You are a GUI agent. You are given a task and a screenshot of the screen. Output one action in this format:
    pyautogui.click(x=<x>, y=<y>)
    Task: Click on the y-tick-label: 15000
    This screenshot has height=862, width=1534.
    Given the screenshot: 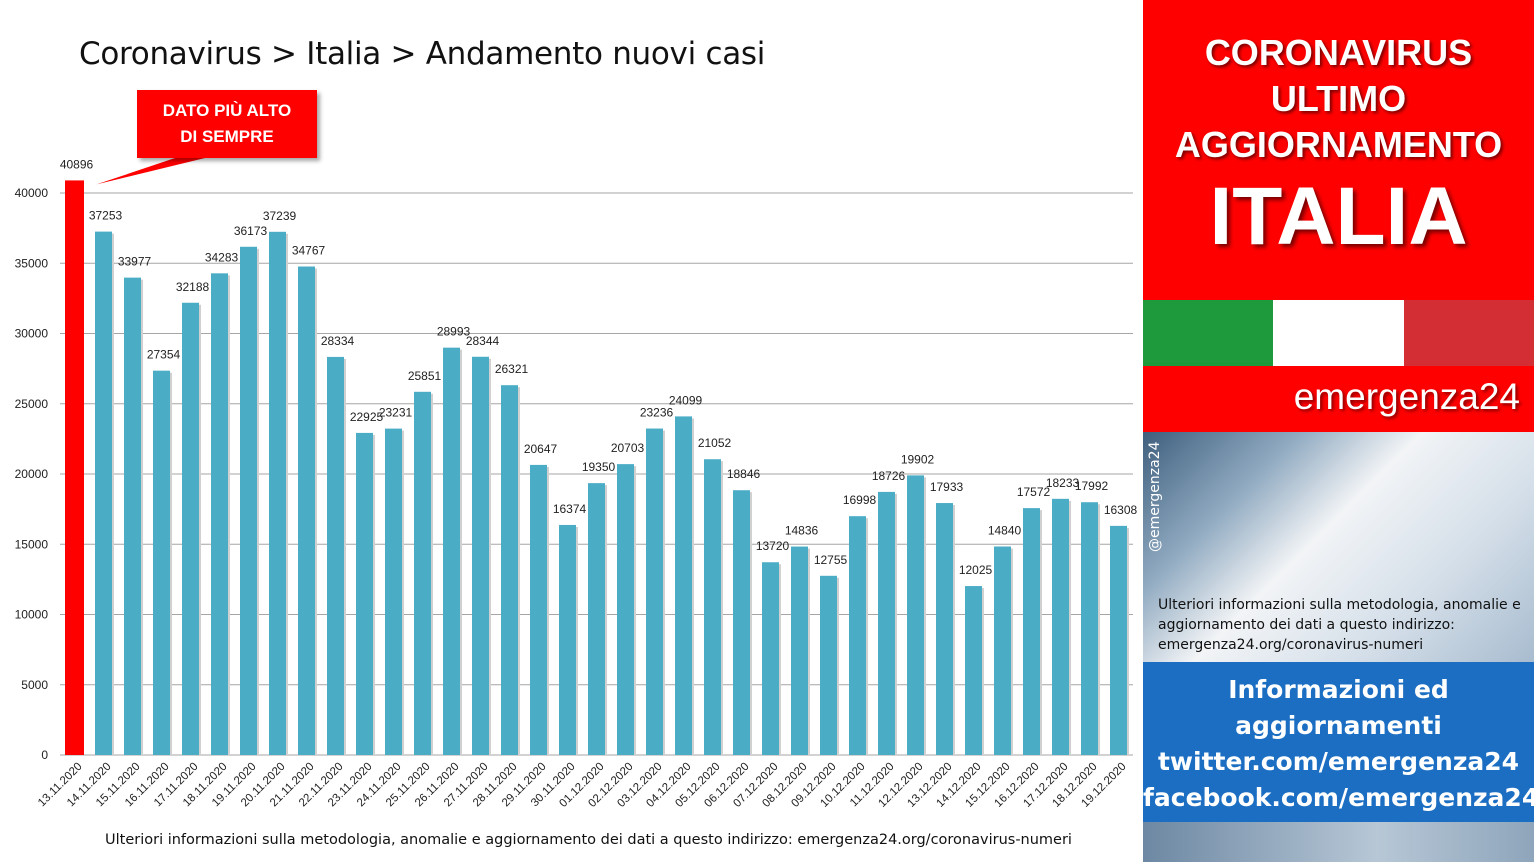 What is the action you would take?
    pyautogui.click(x=32, y=544)
    